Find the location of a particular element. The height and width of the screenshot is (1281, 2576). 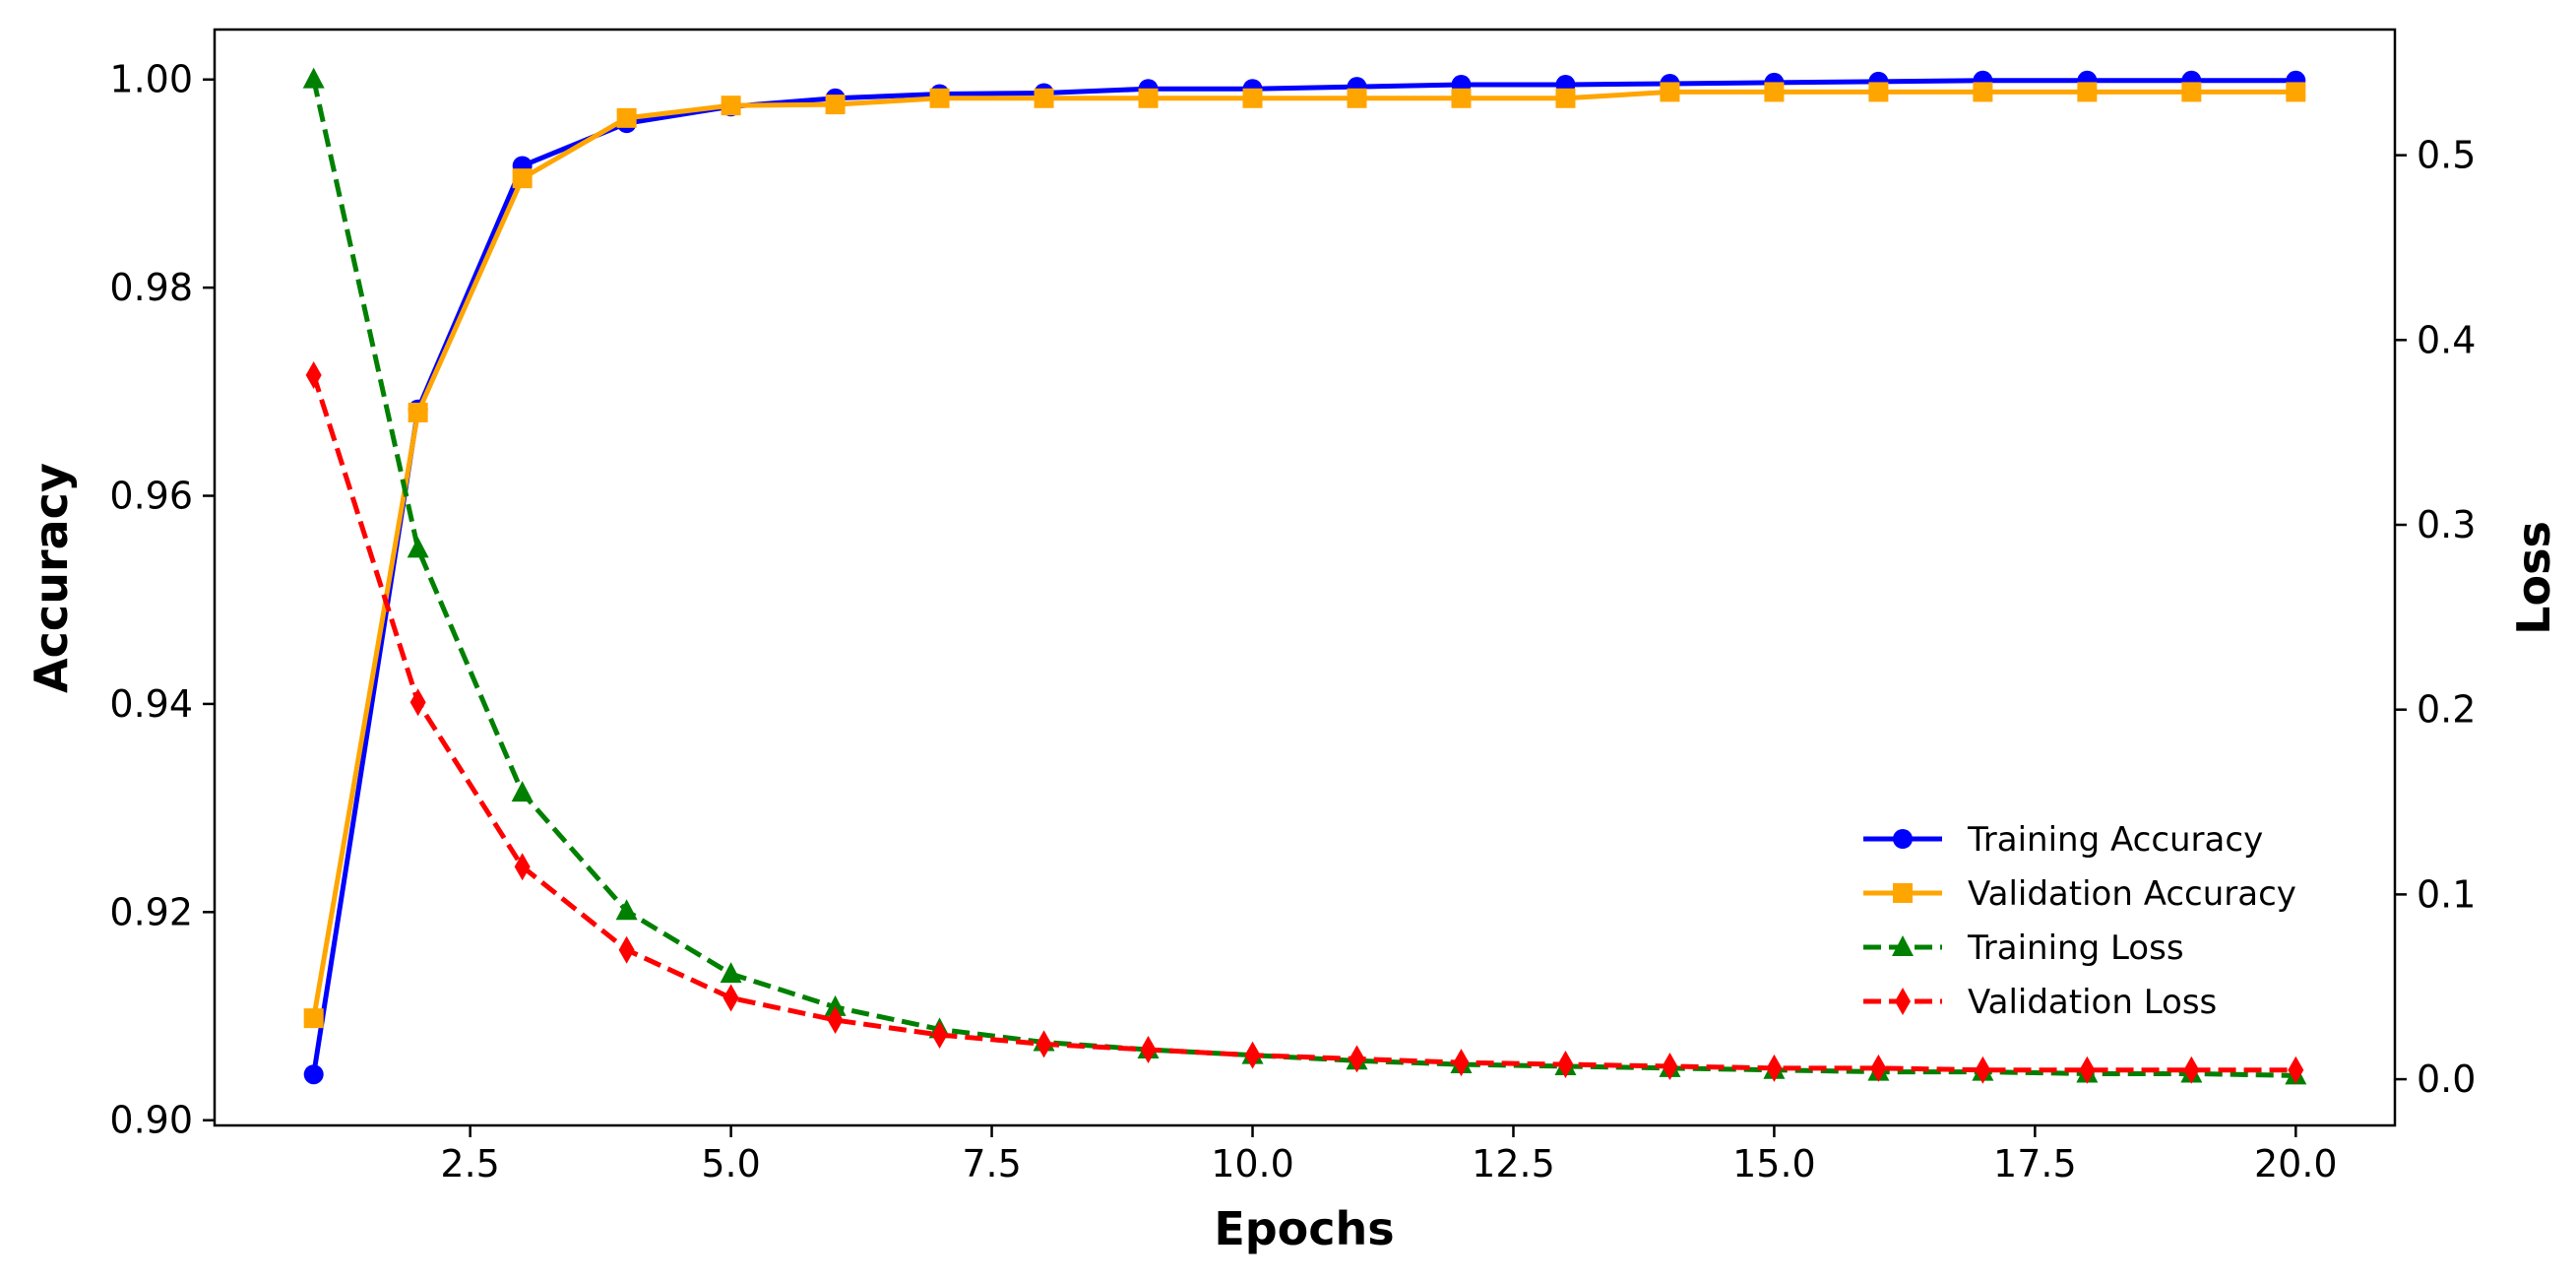

x-tick-label: 5.0 is located at coordinates (730, 1163).